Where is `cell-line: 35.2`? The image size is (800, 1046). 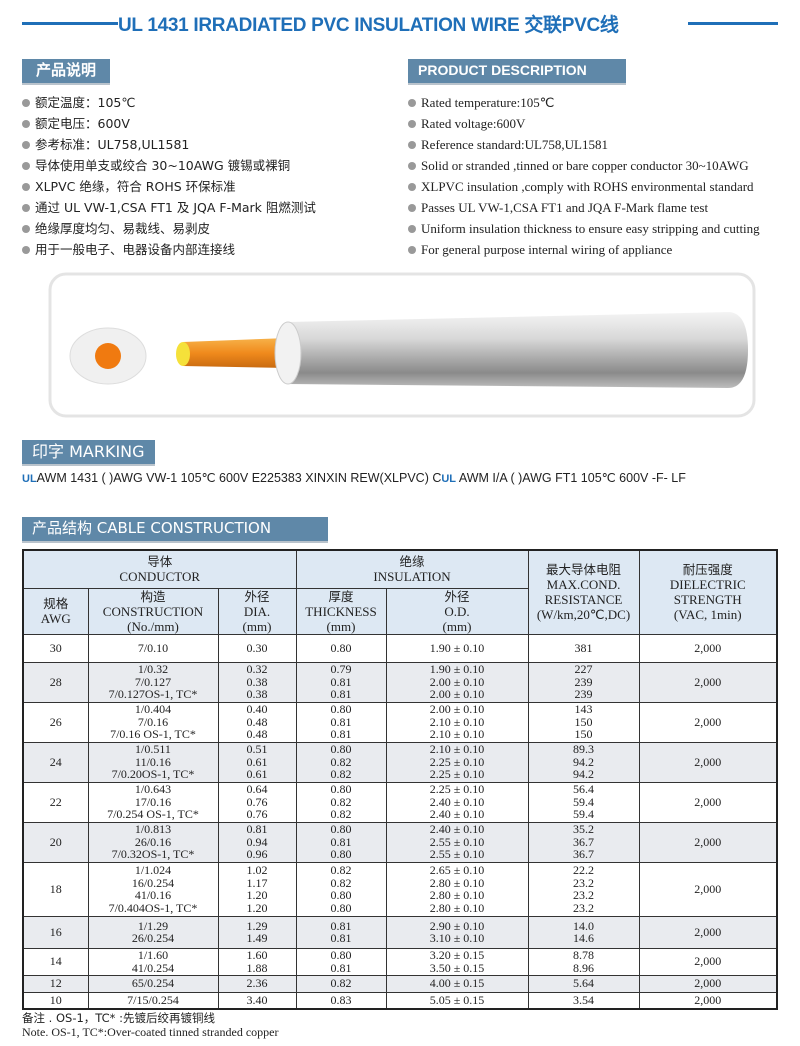 cell-line: 35.2 is located at coordinates (583, 829).